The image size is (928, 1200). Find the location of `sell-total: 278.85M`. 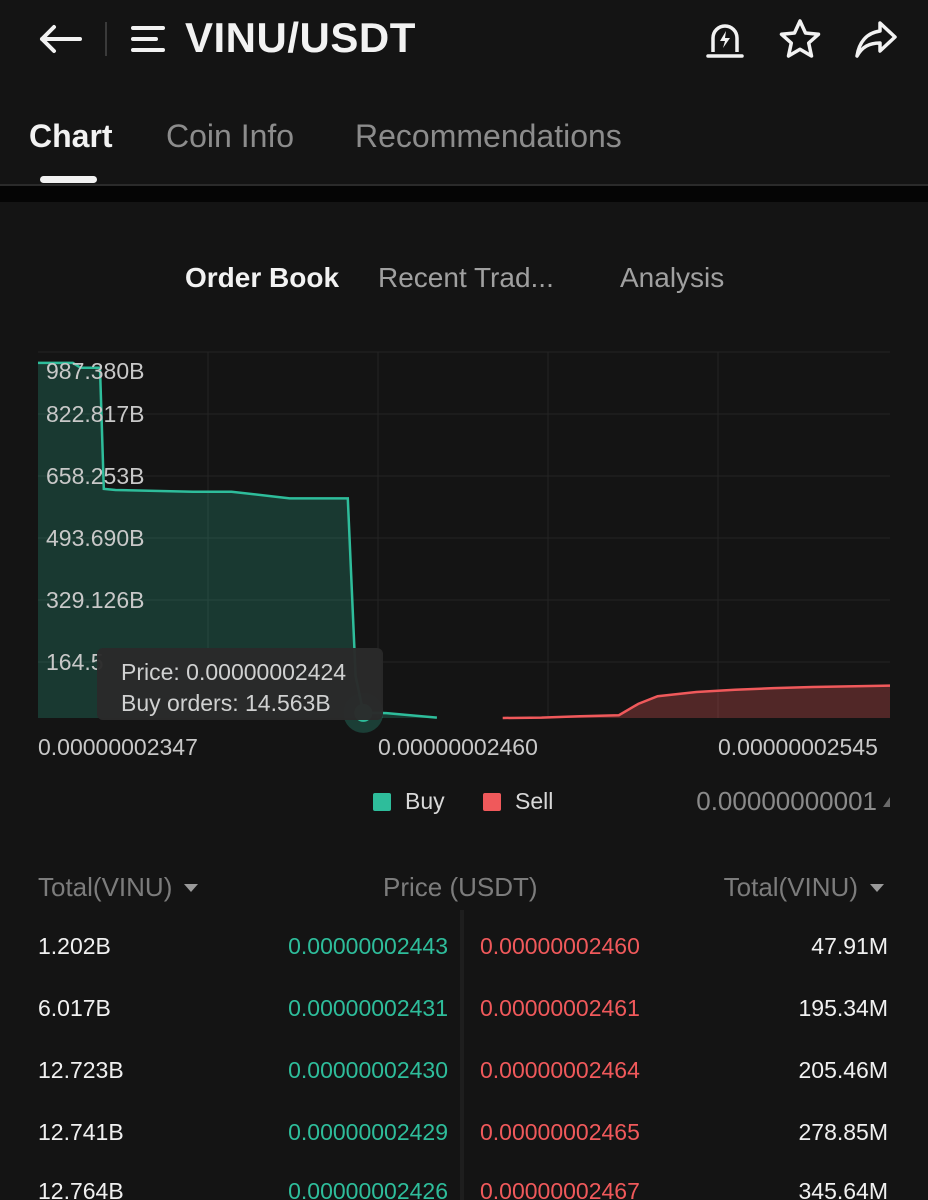

sell-total: 278.85M is located at coordinates (843, 1132).